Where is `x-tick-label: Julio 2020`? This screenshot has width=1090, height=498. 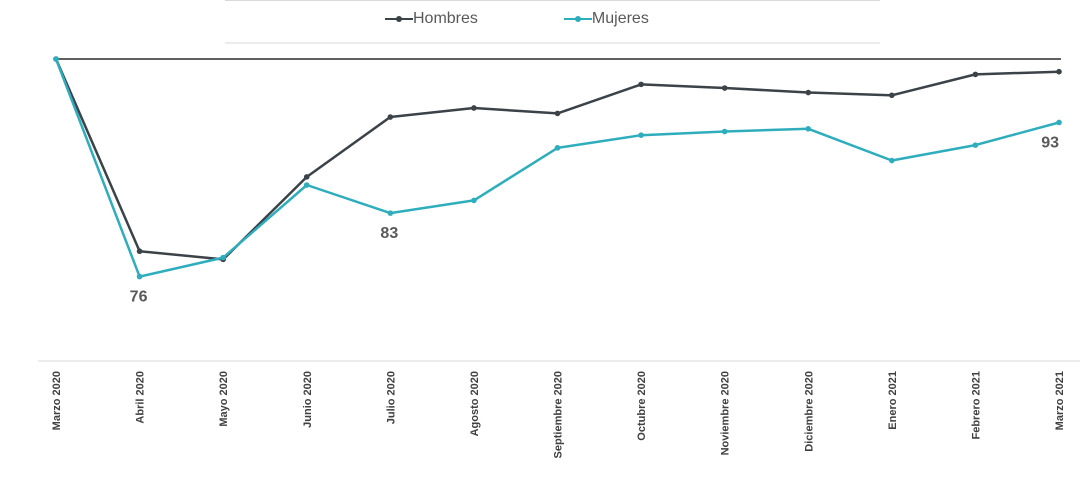 x-tick-label: Julio 2020 is located at coordinates (391, 397).